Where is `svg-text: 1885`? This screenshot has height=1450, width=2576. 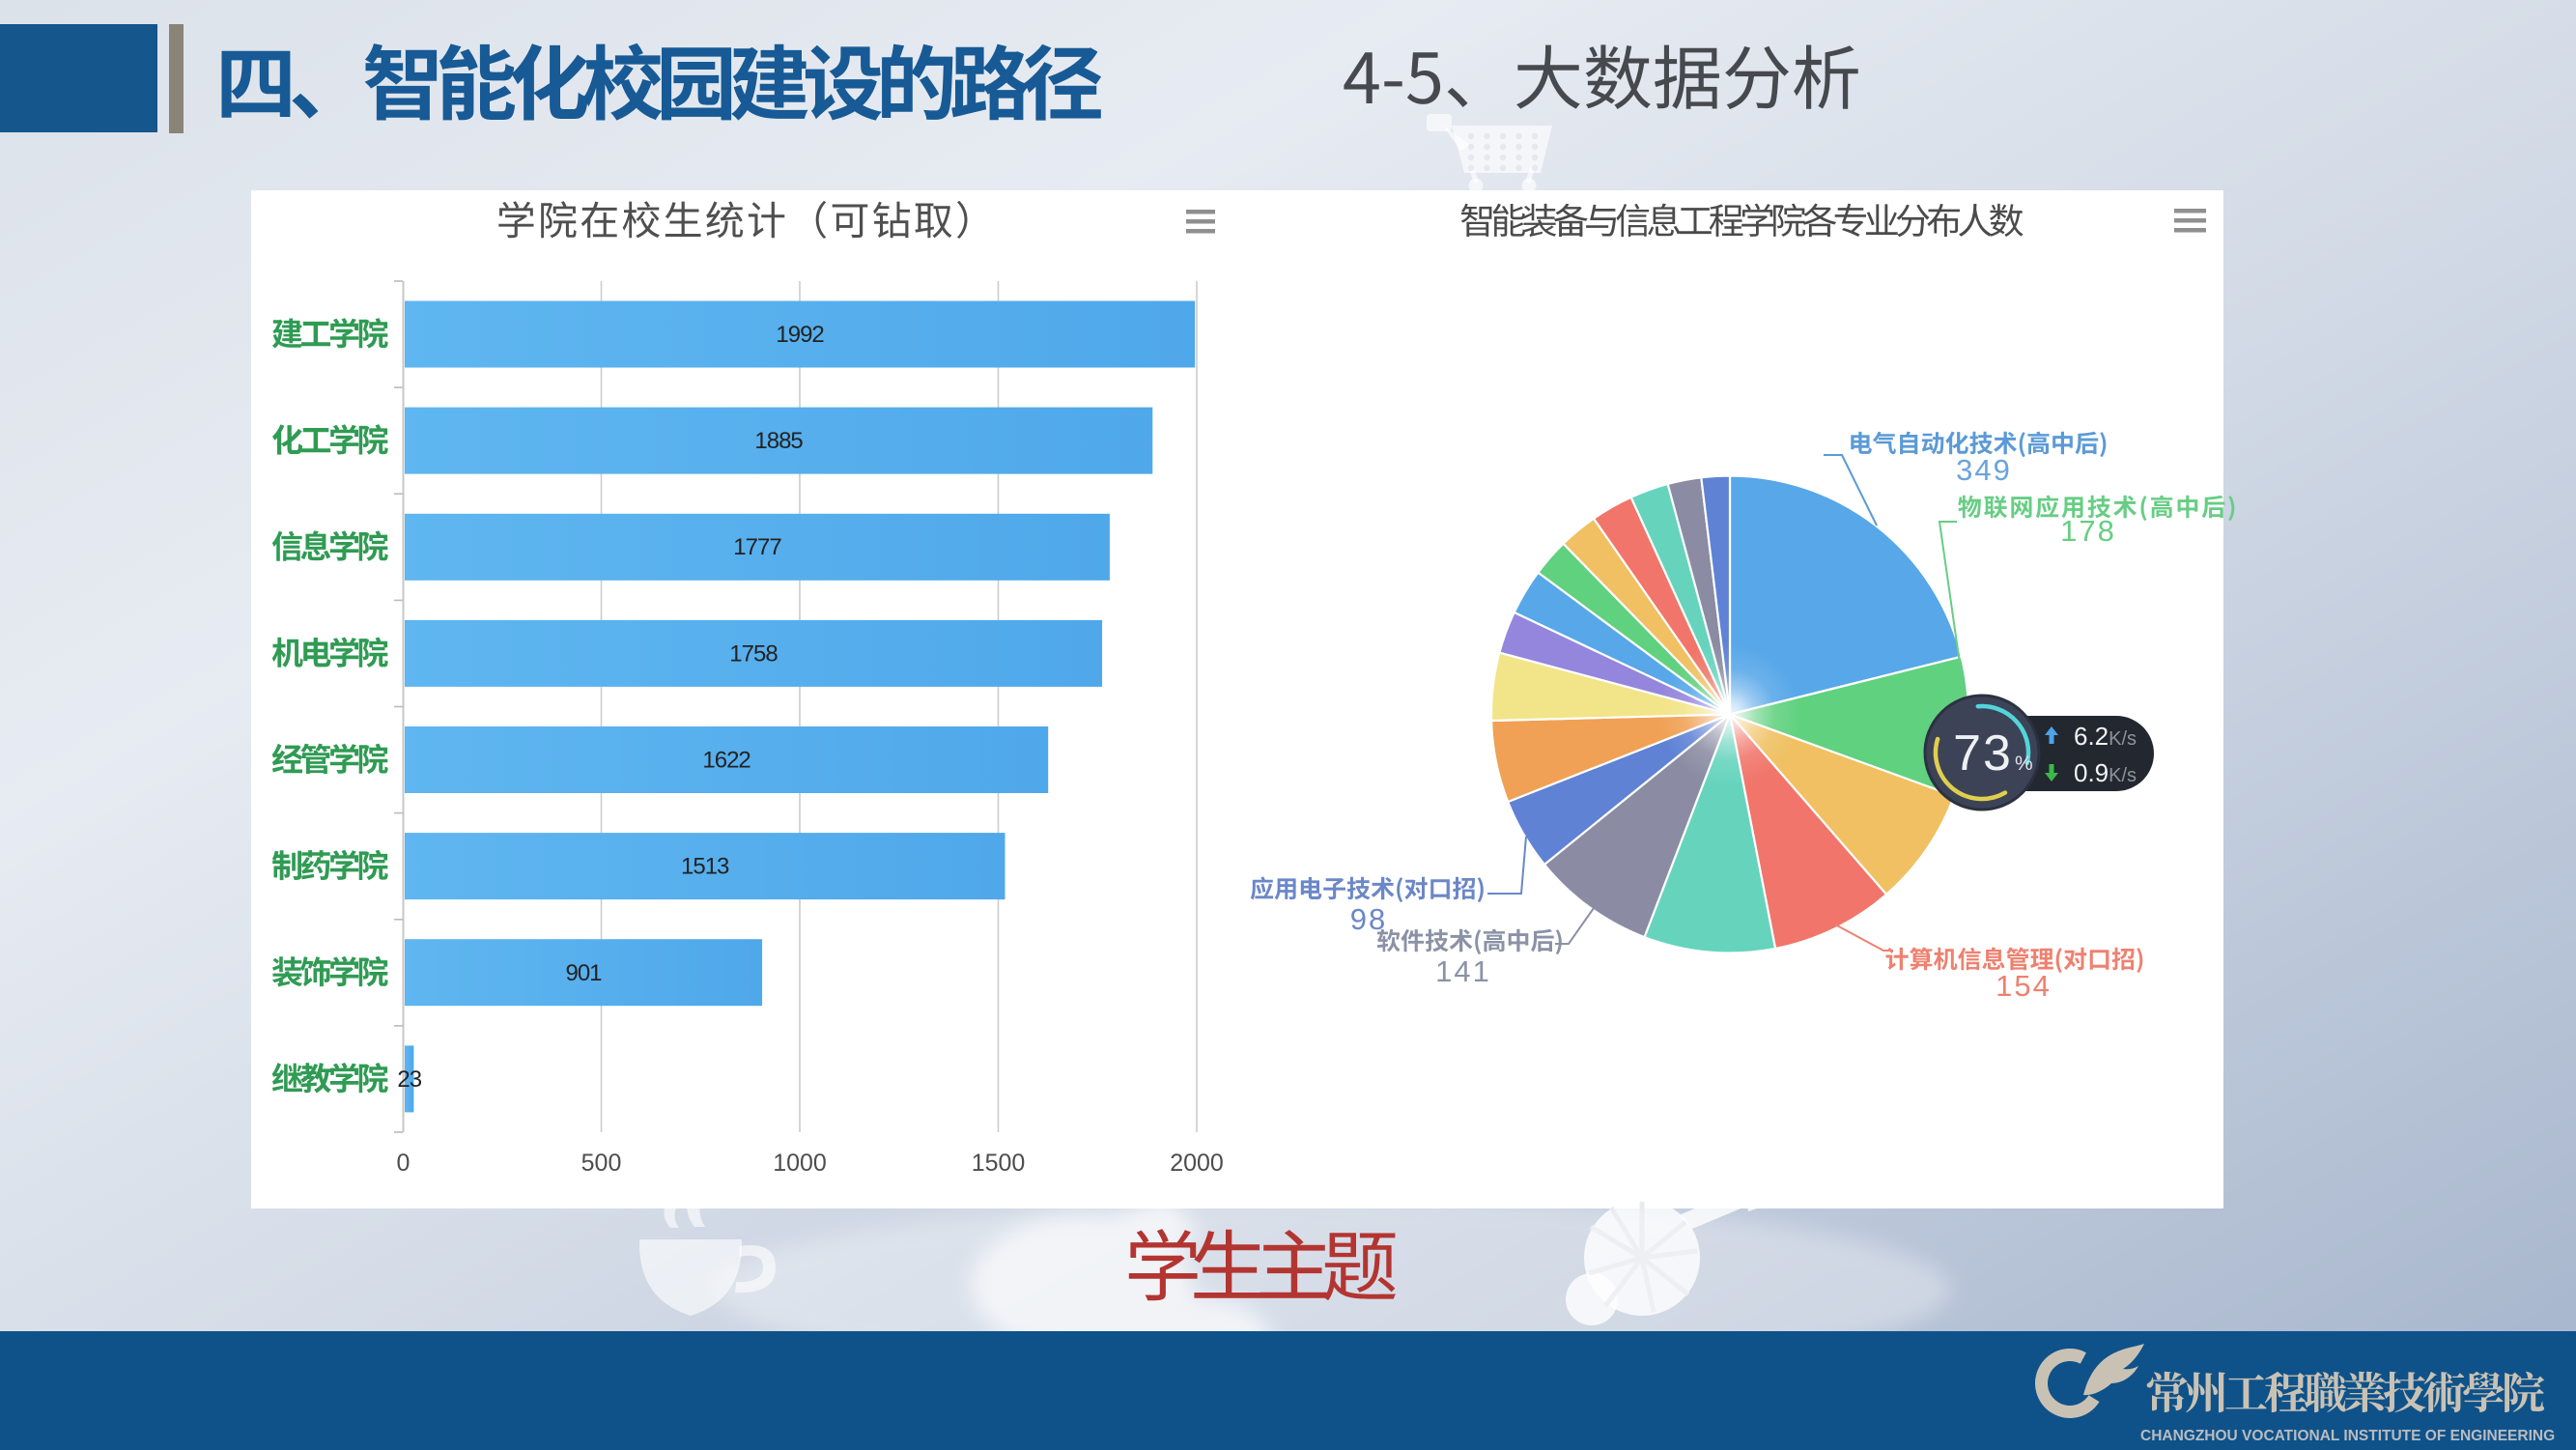
svg-text: 1885 is located at coordinates (778, 441).